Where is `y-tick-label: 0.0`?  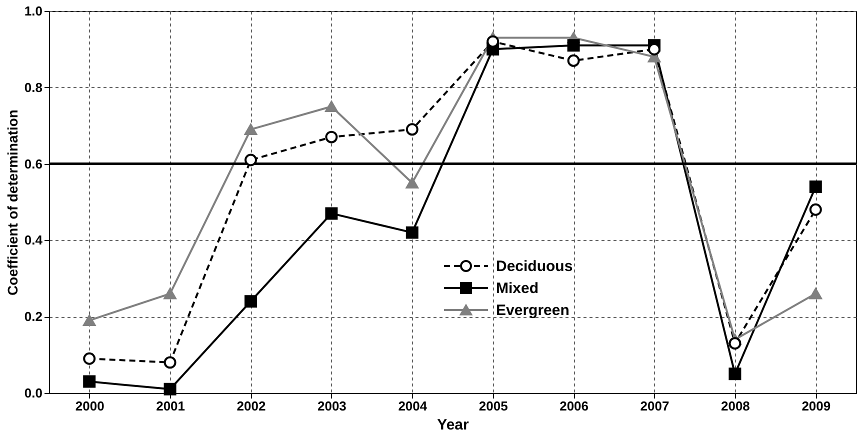
y-tick-label: 0.0 is located at coordinates (33, 393).